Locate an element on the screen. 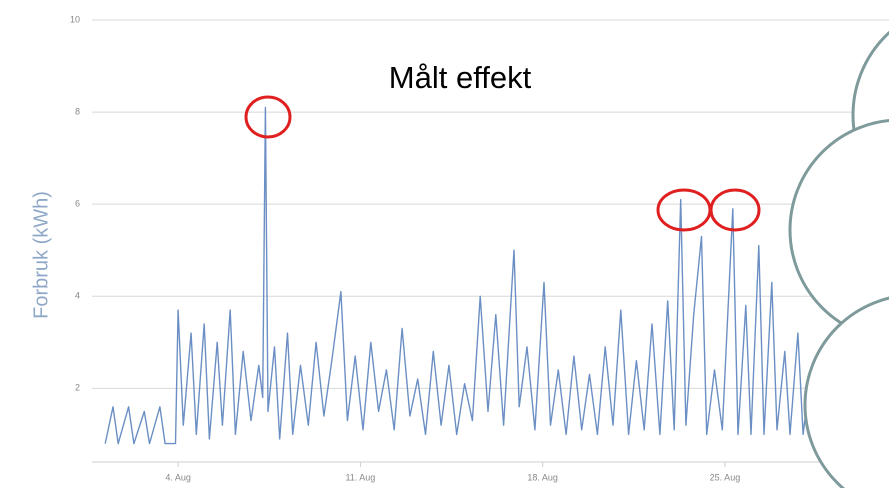  x-tick-label: 4. Aug is located at coordinates (178, 477).